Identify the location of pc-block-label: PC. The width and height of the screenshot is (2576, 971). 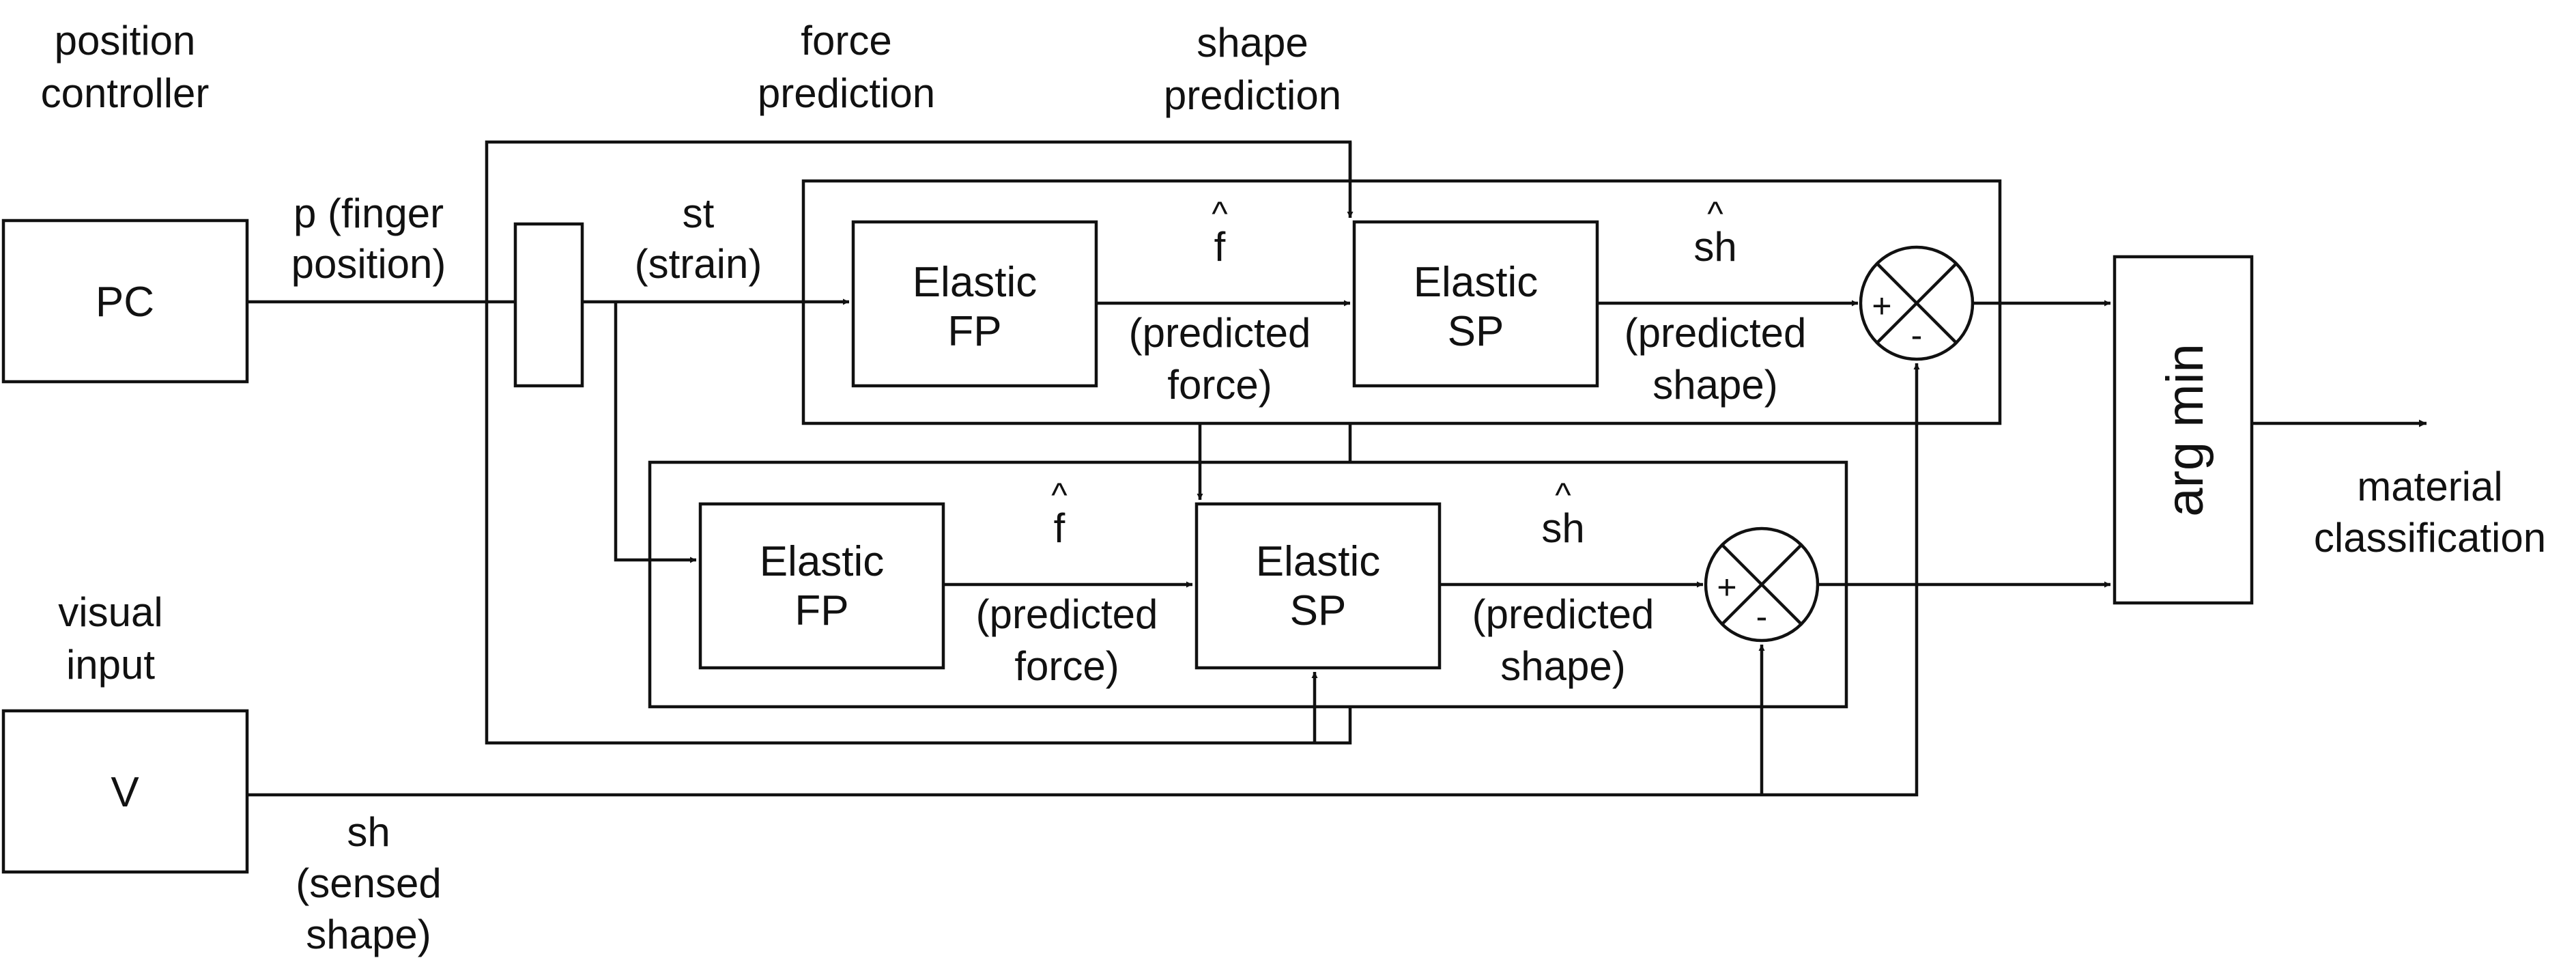
(125, 302).